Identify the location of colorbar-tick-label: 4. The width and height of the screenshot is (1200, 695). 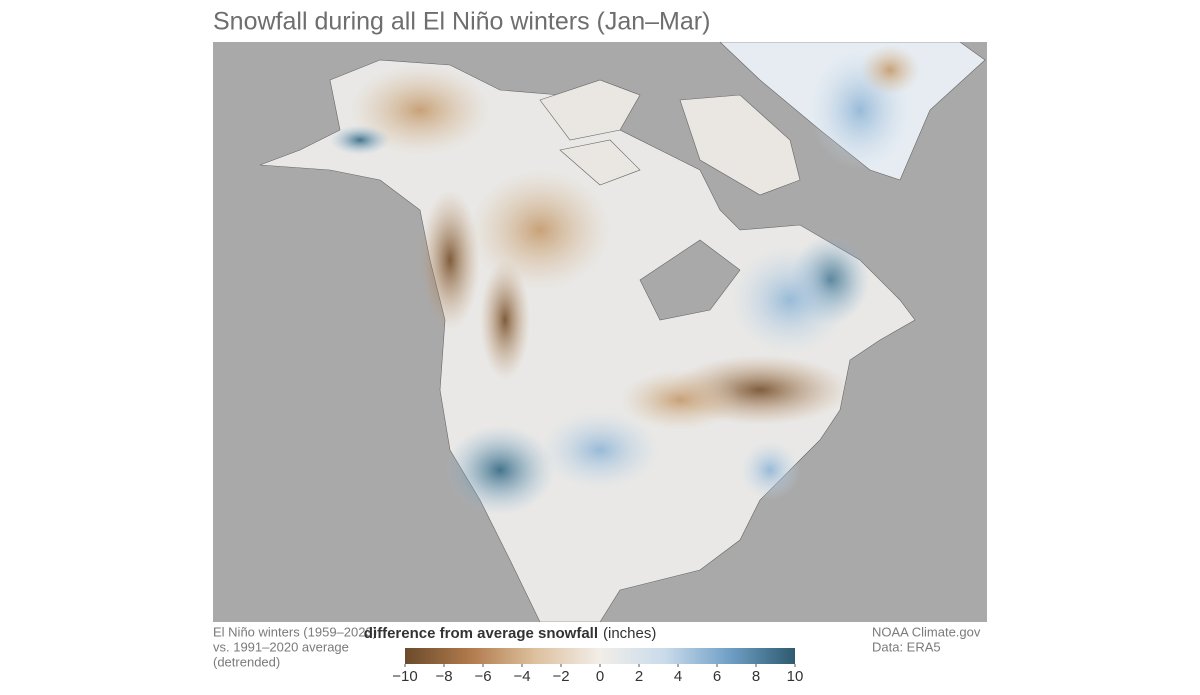
(678, 676).